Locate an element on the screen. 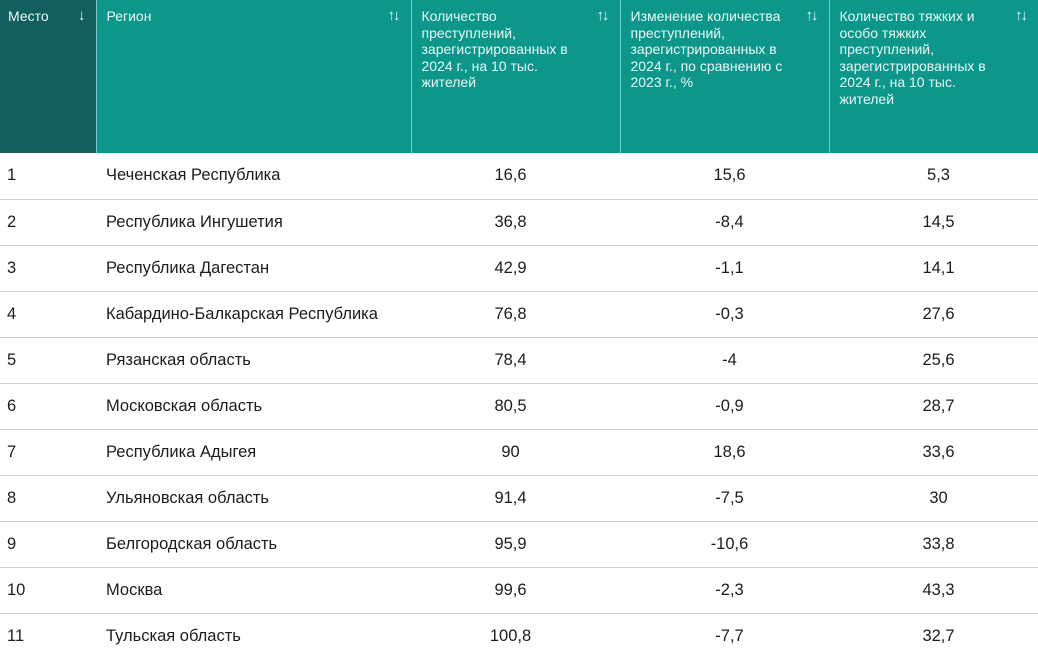  cell-crimes: 76,8 is located at coordinates (515, 314).